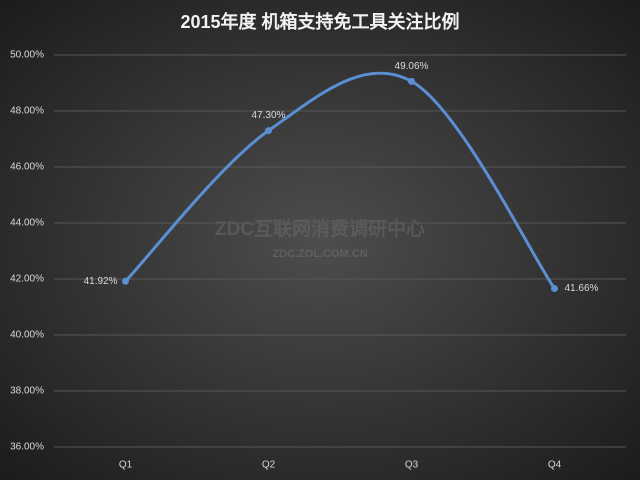  Describe the element at coordinates (320, 228) in the screenshot. I see `watermark: ZDC互联网消费调研中心` at that location.